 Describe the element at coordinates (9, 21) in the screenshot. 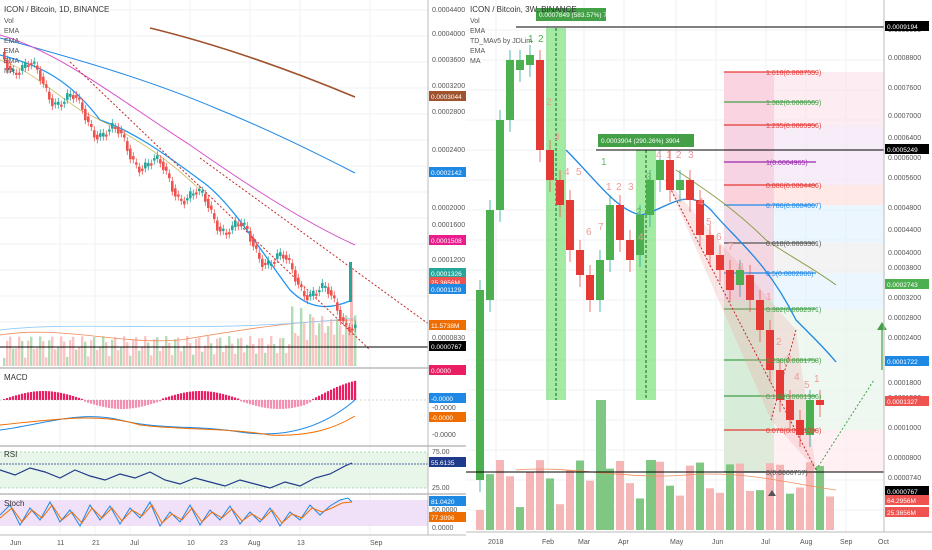

I see `svg-text: Vol` at that location.